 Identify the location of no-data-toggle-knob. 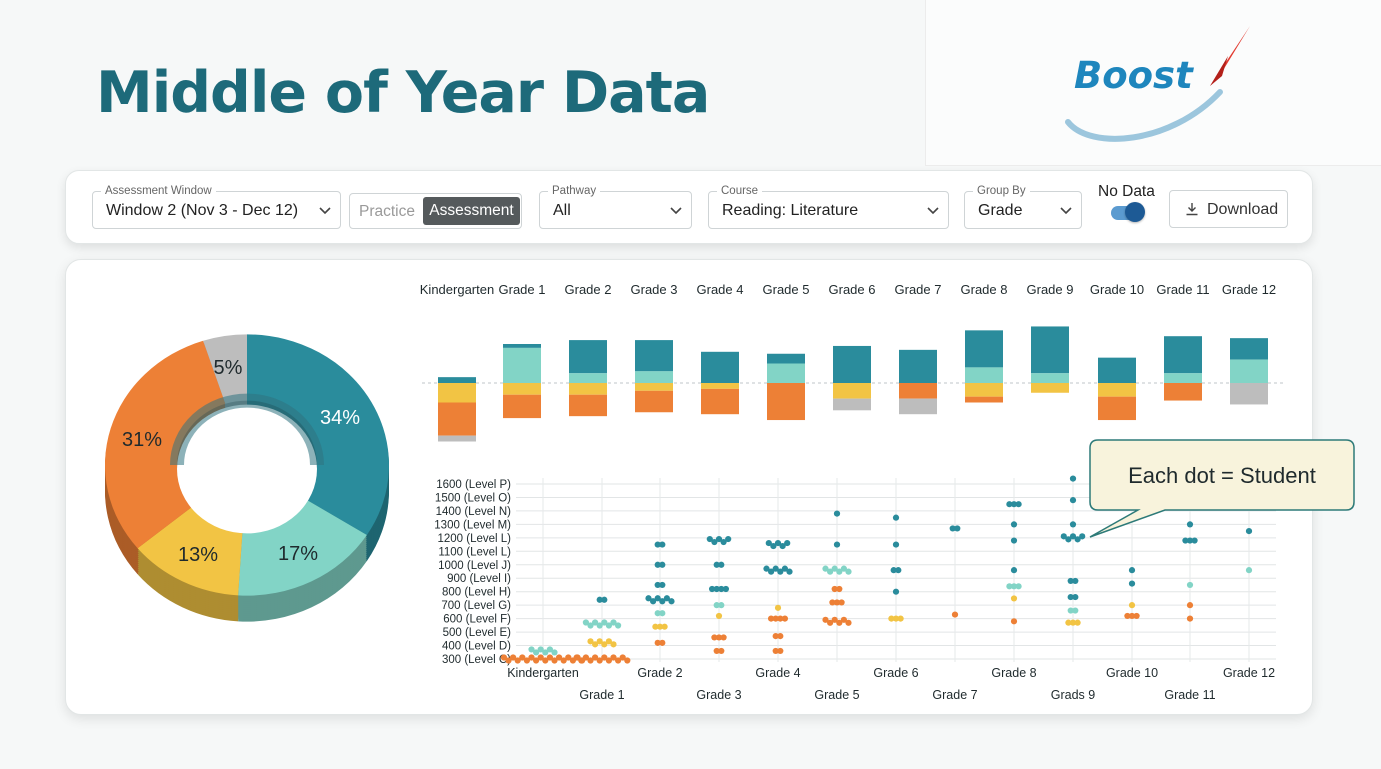
(1135, 212).